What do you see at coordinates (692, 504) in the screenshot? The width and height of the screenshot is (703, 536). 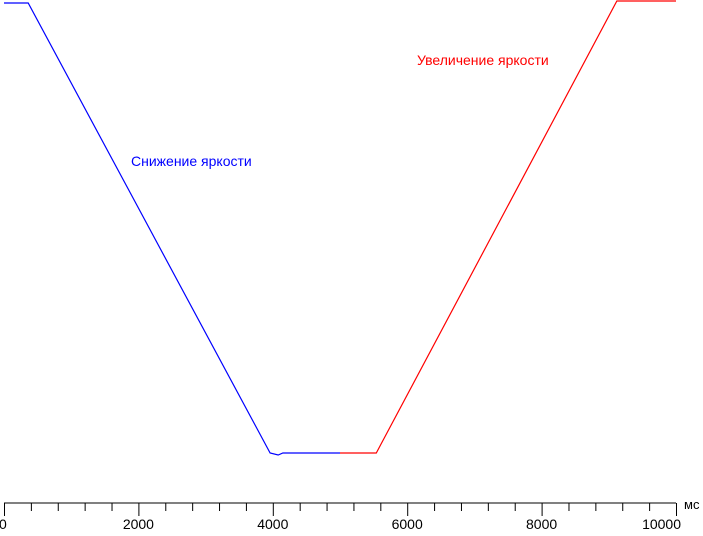 I see `x-unit-label: мс` at bounding box center [692, 504].